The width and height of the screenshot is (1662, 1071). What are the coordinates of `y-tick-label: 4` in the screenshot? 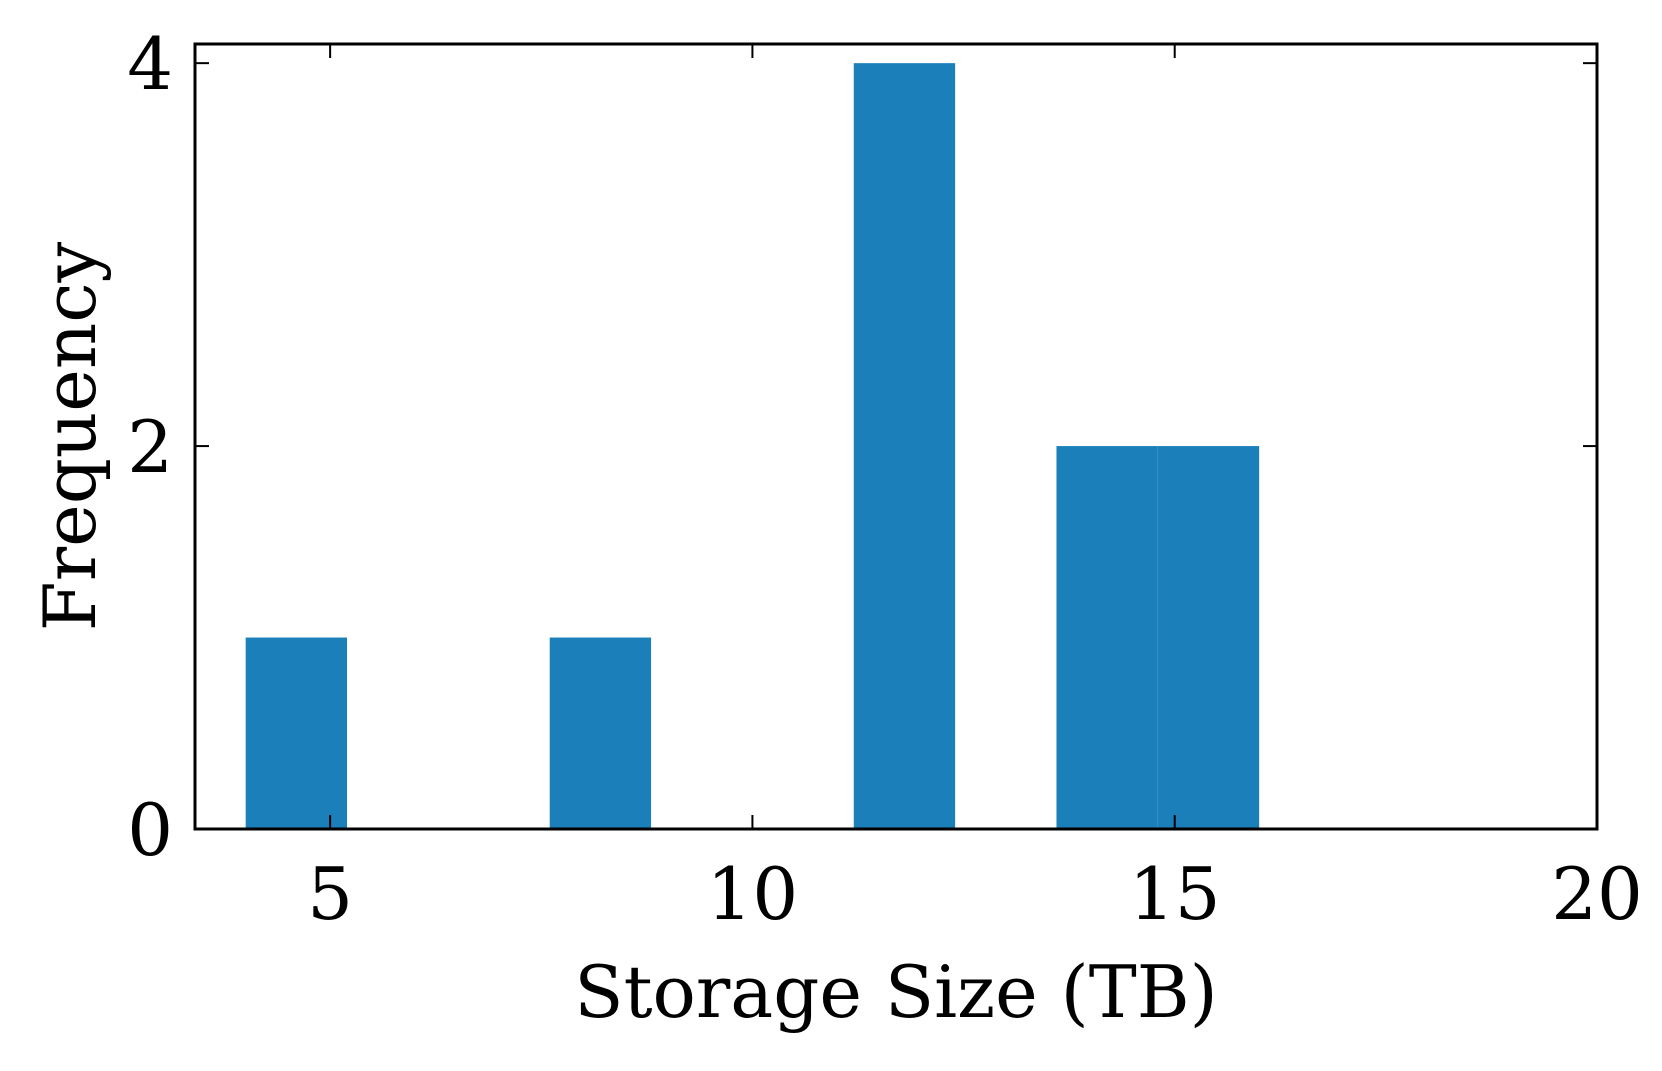 It's located at (150, 64).